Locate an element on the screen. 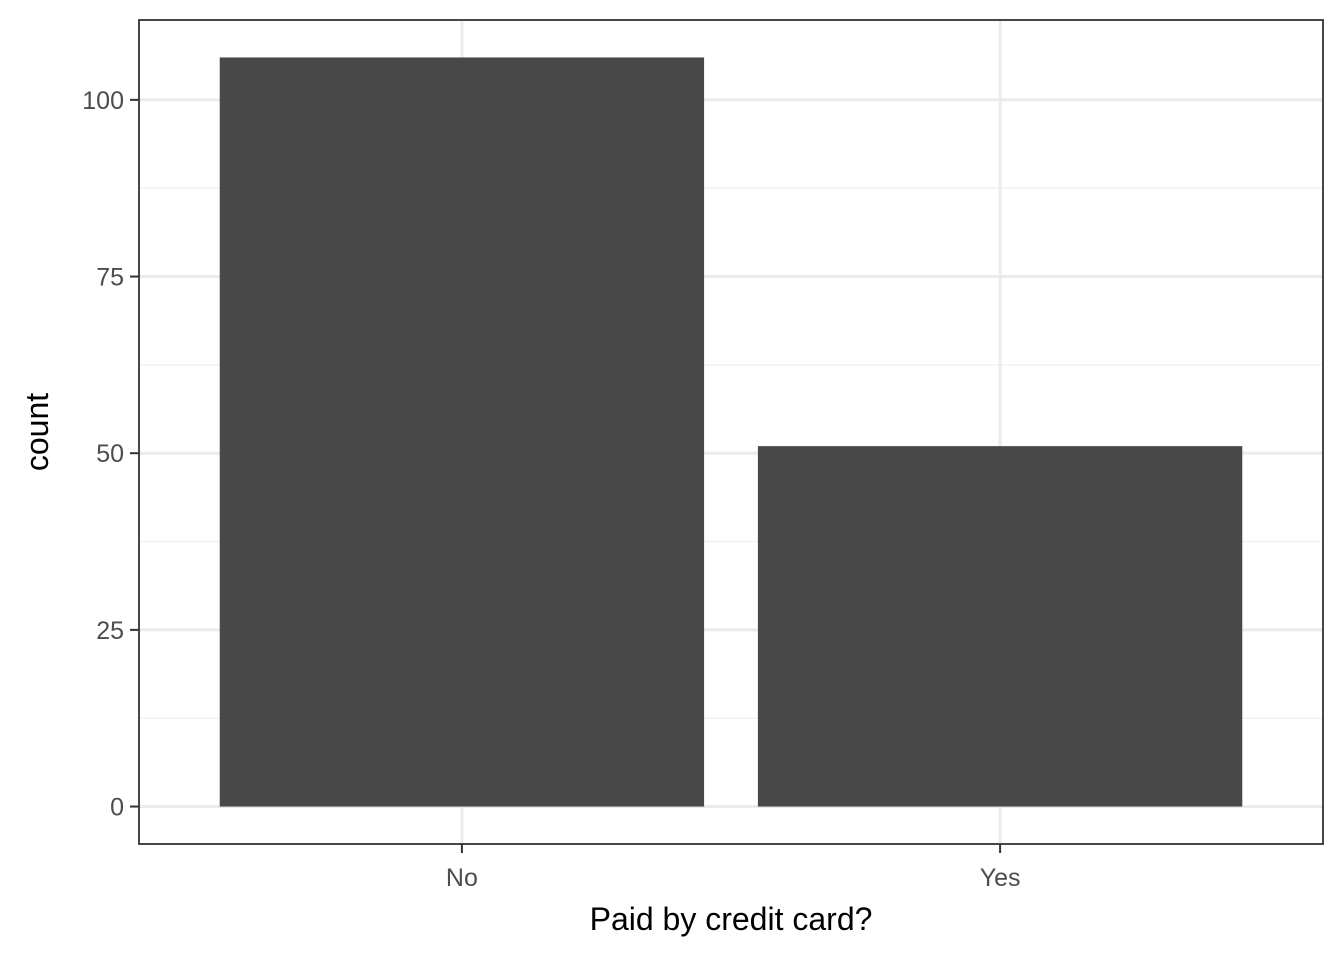  y-tick-label: 75 is located at coordinates (110, 278).